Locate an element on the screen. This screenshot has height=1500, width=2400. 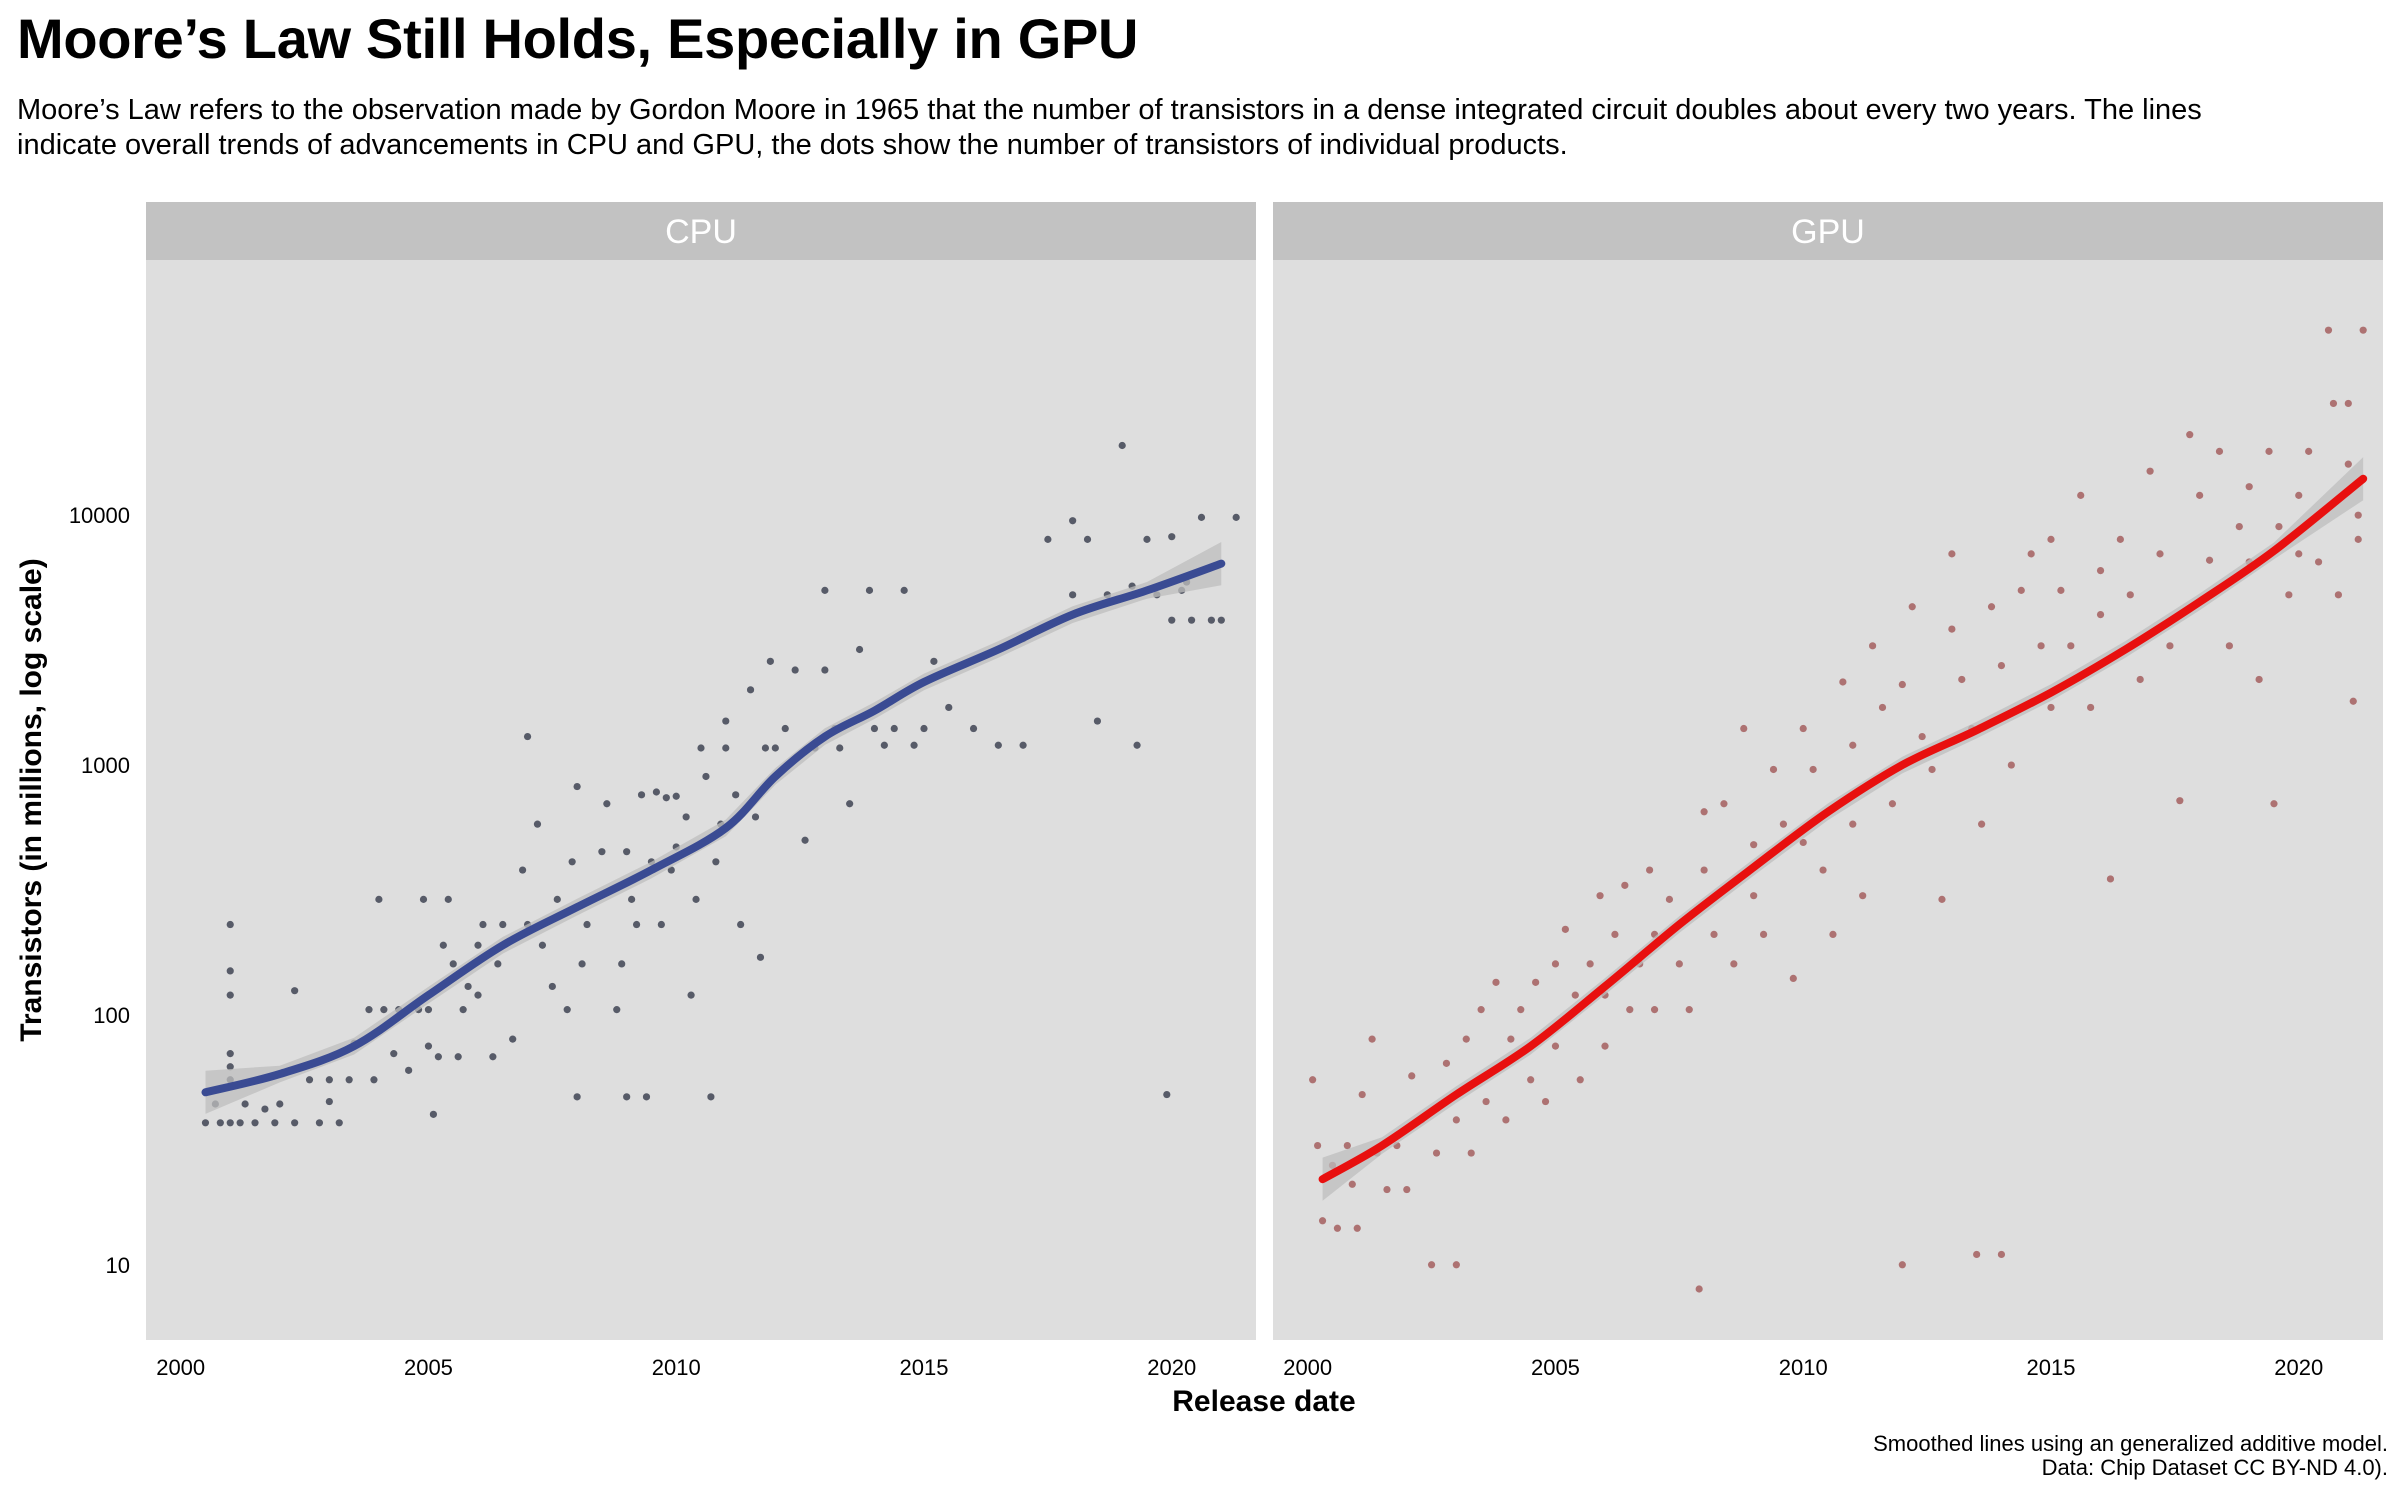
y-tick-label: 10 is located at coordinates (118, 1265).